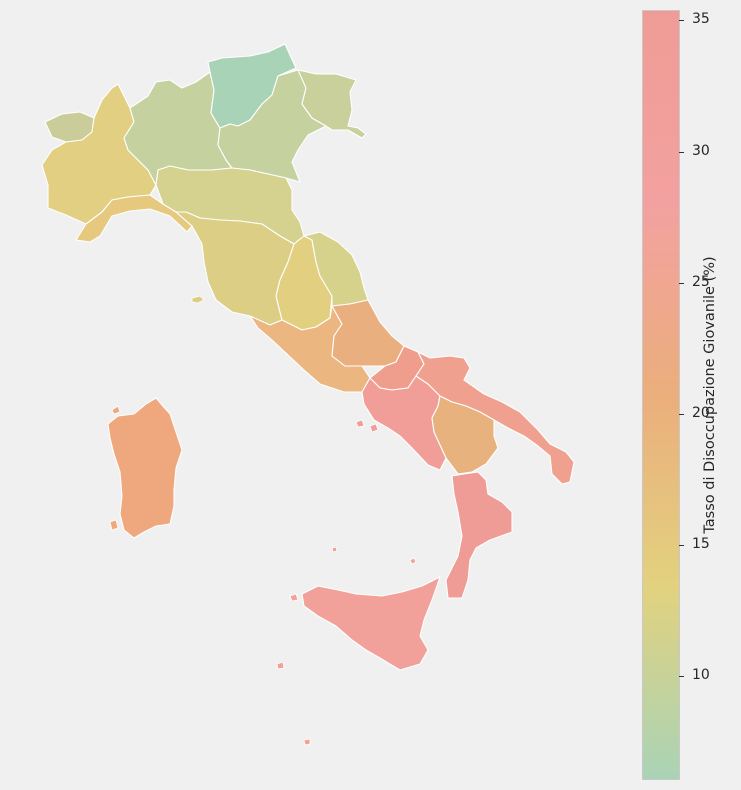 This screenshot has height=790, width=741. I want to click on island-capri, so click(374, 428).